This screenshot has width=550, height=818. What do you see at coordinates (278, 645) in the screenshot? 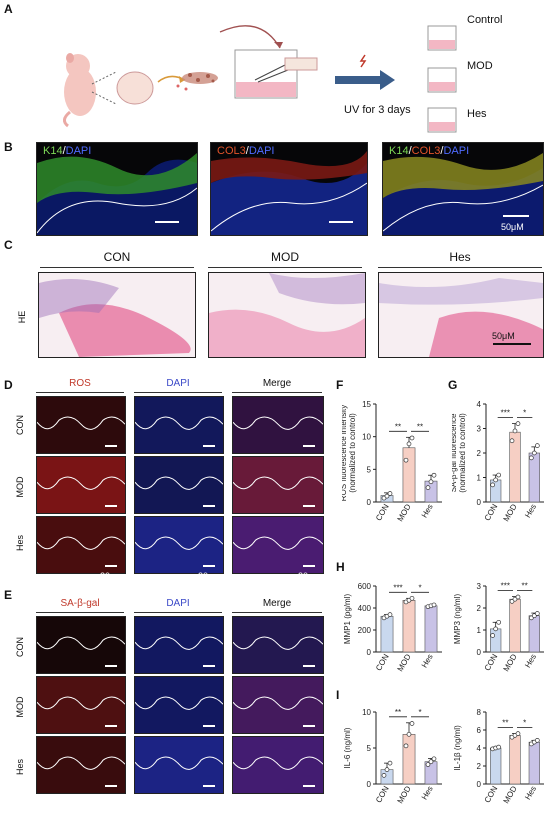
I see `e-image-r1-c3` at bounding box center [278, 645].